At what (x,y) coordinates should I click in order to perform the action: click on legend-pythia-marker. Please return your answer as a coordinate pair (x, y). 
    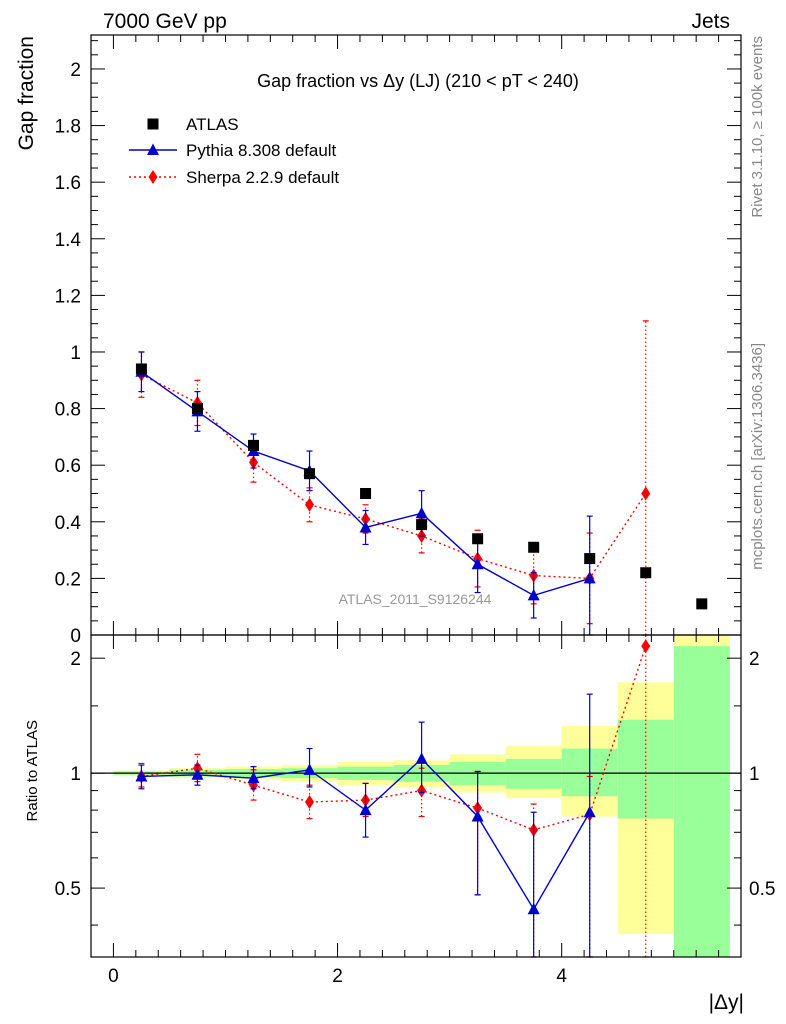
    Looking at the image, I should click on (153, 149).